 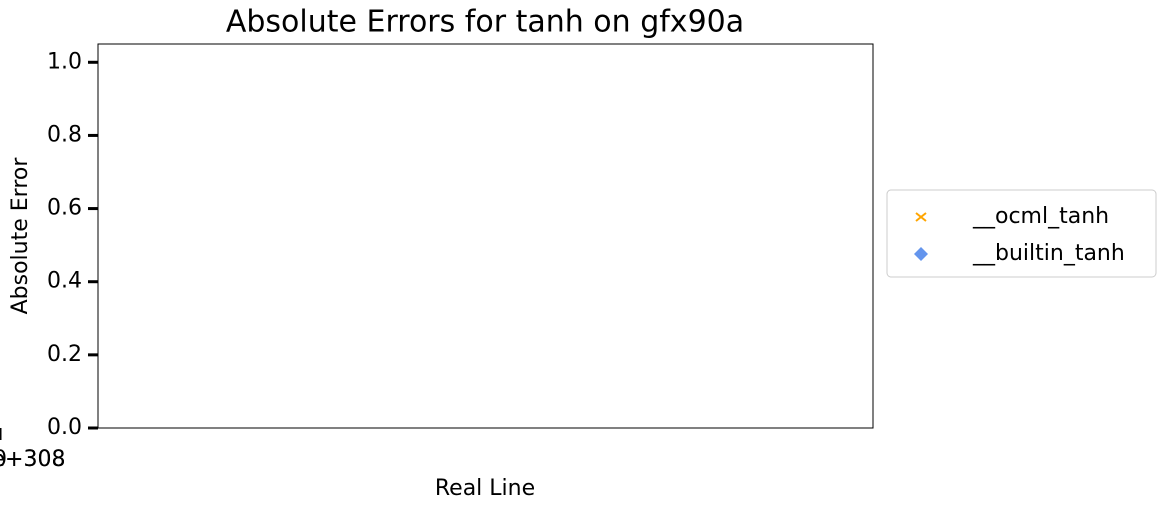 What do you see at coordinates (32, 459) in the screenshot?
I see `x-tick-label: -1.80e+308` at bounding box center [32, 459].